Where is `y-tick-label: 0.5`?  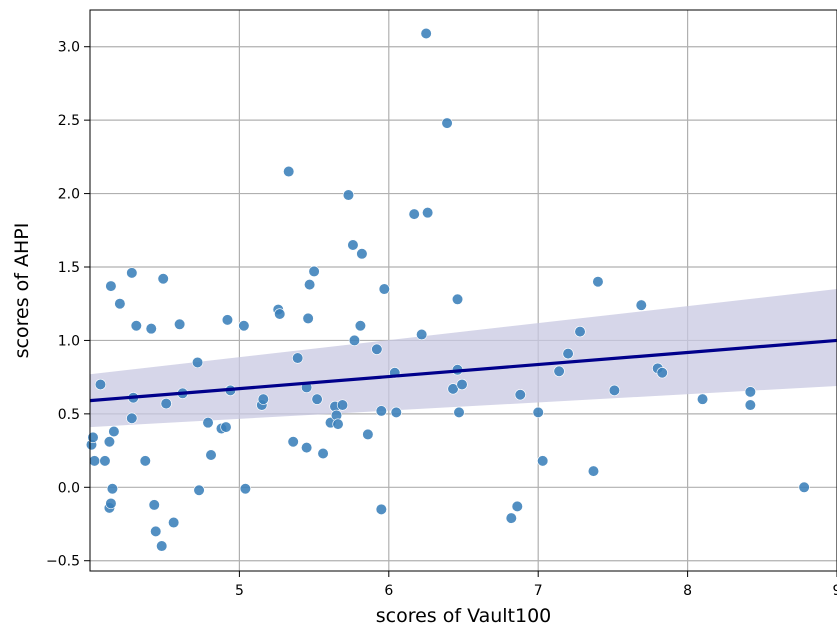
y-tick-label: 0.5 is located at coordinates (69, 415).